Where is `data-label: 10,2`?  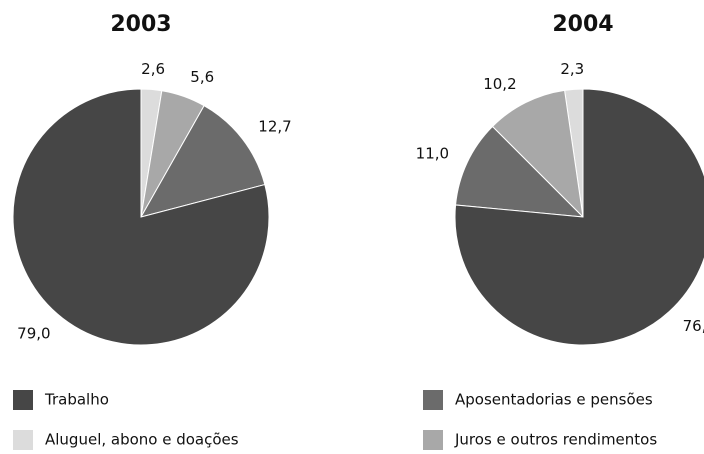
data-label: 10,2 is located at coordinates (499, 84).